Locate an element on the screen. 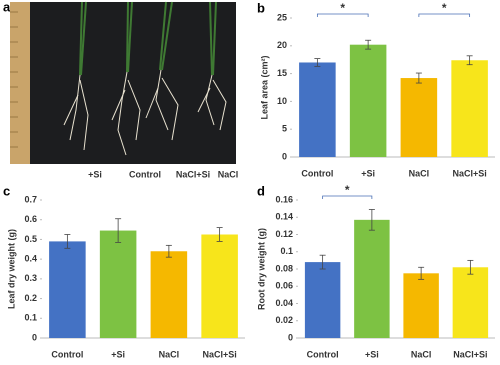 This screenshot has height=365, width=500. panel-label: c is located at coordinates (6, 190).